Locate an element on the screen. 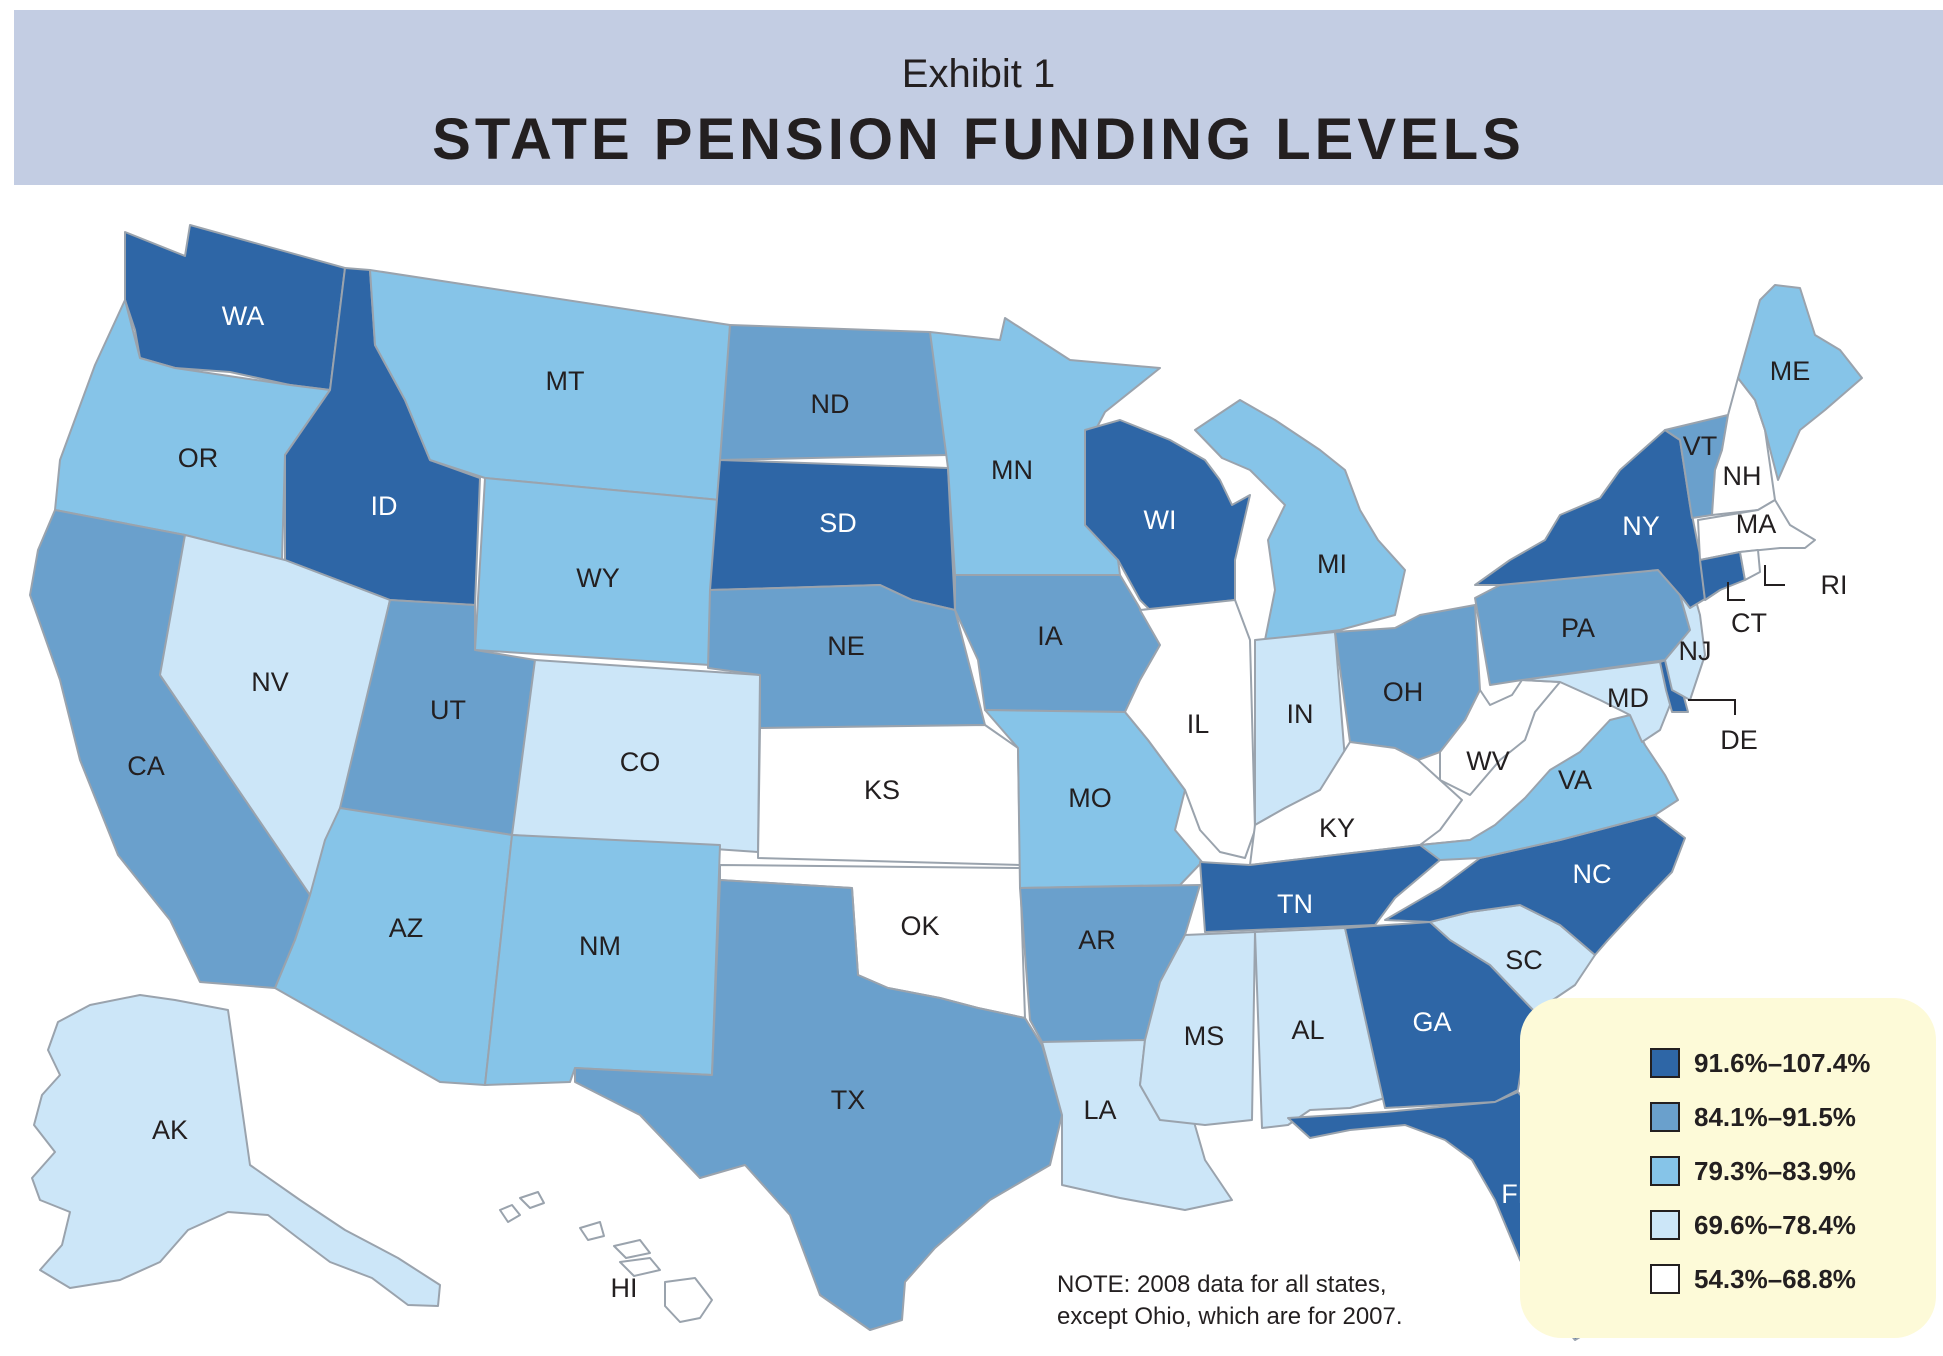 The image size is (1943, 1356). state-label-ma: MA is located at coordinates (1756, 524).